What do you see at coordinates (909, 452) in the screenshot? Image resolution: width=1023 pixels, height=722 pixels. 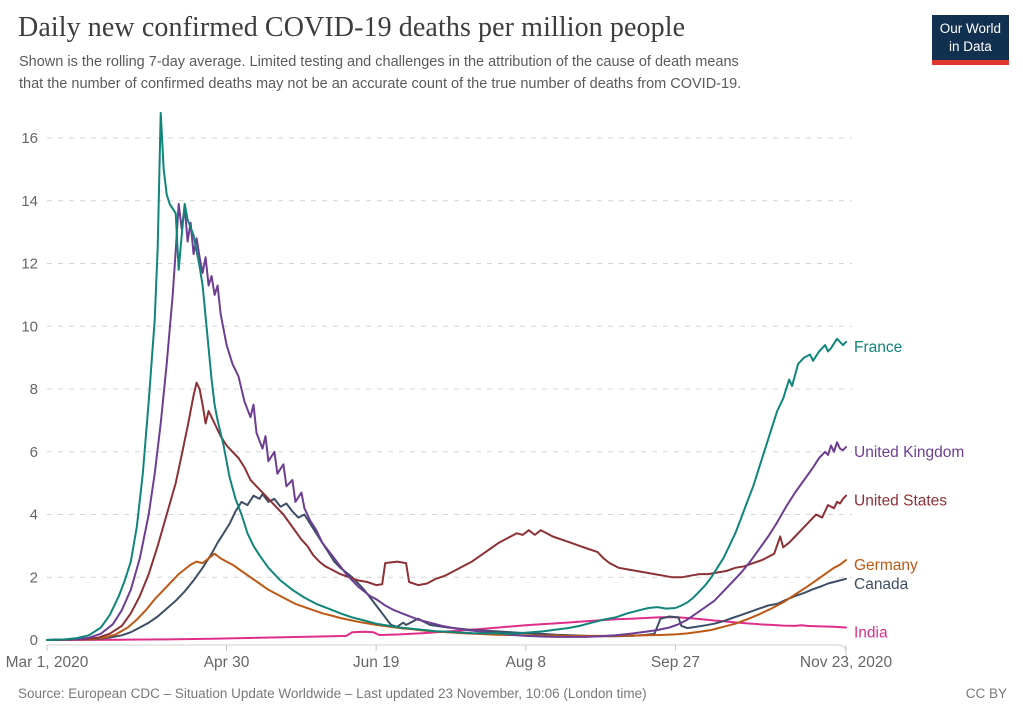 I see `series-label-united-kingdom: United Kingdom` at bounding box center [909, 452].